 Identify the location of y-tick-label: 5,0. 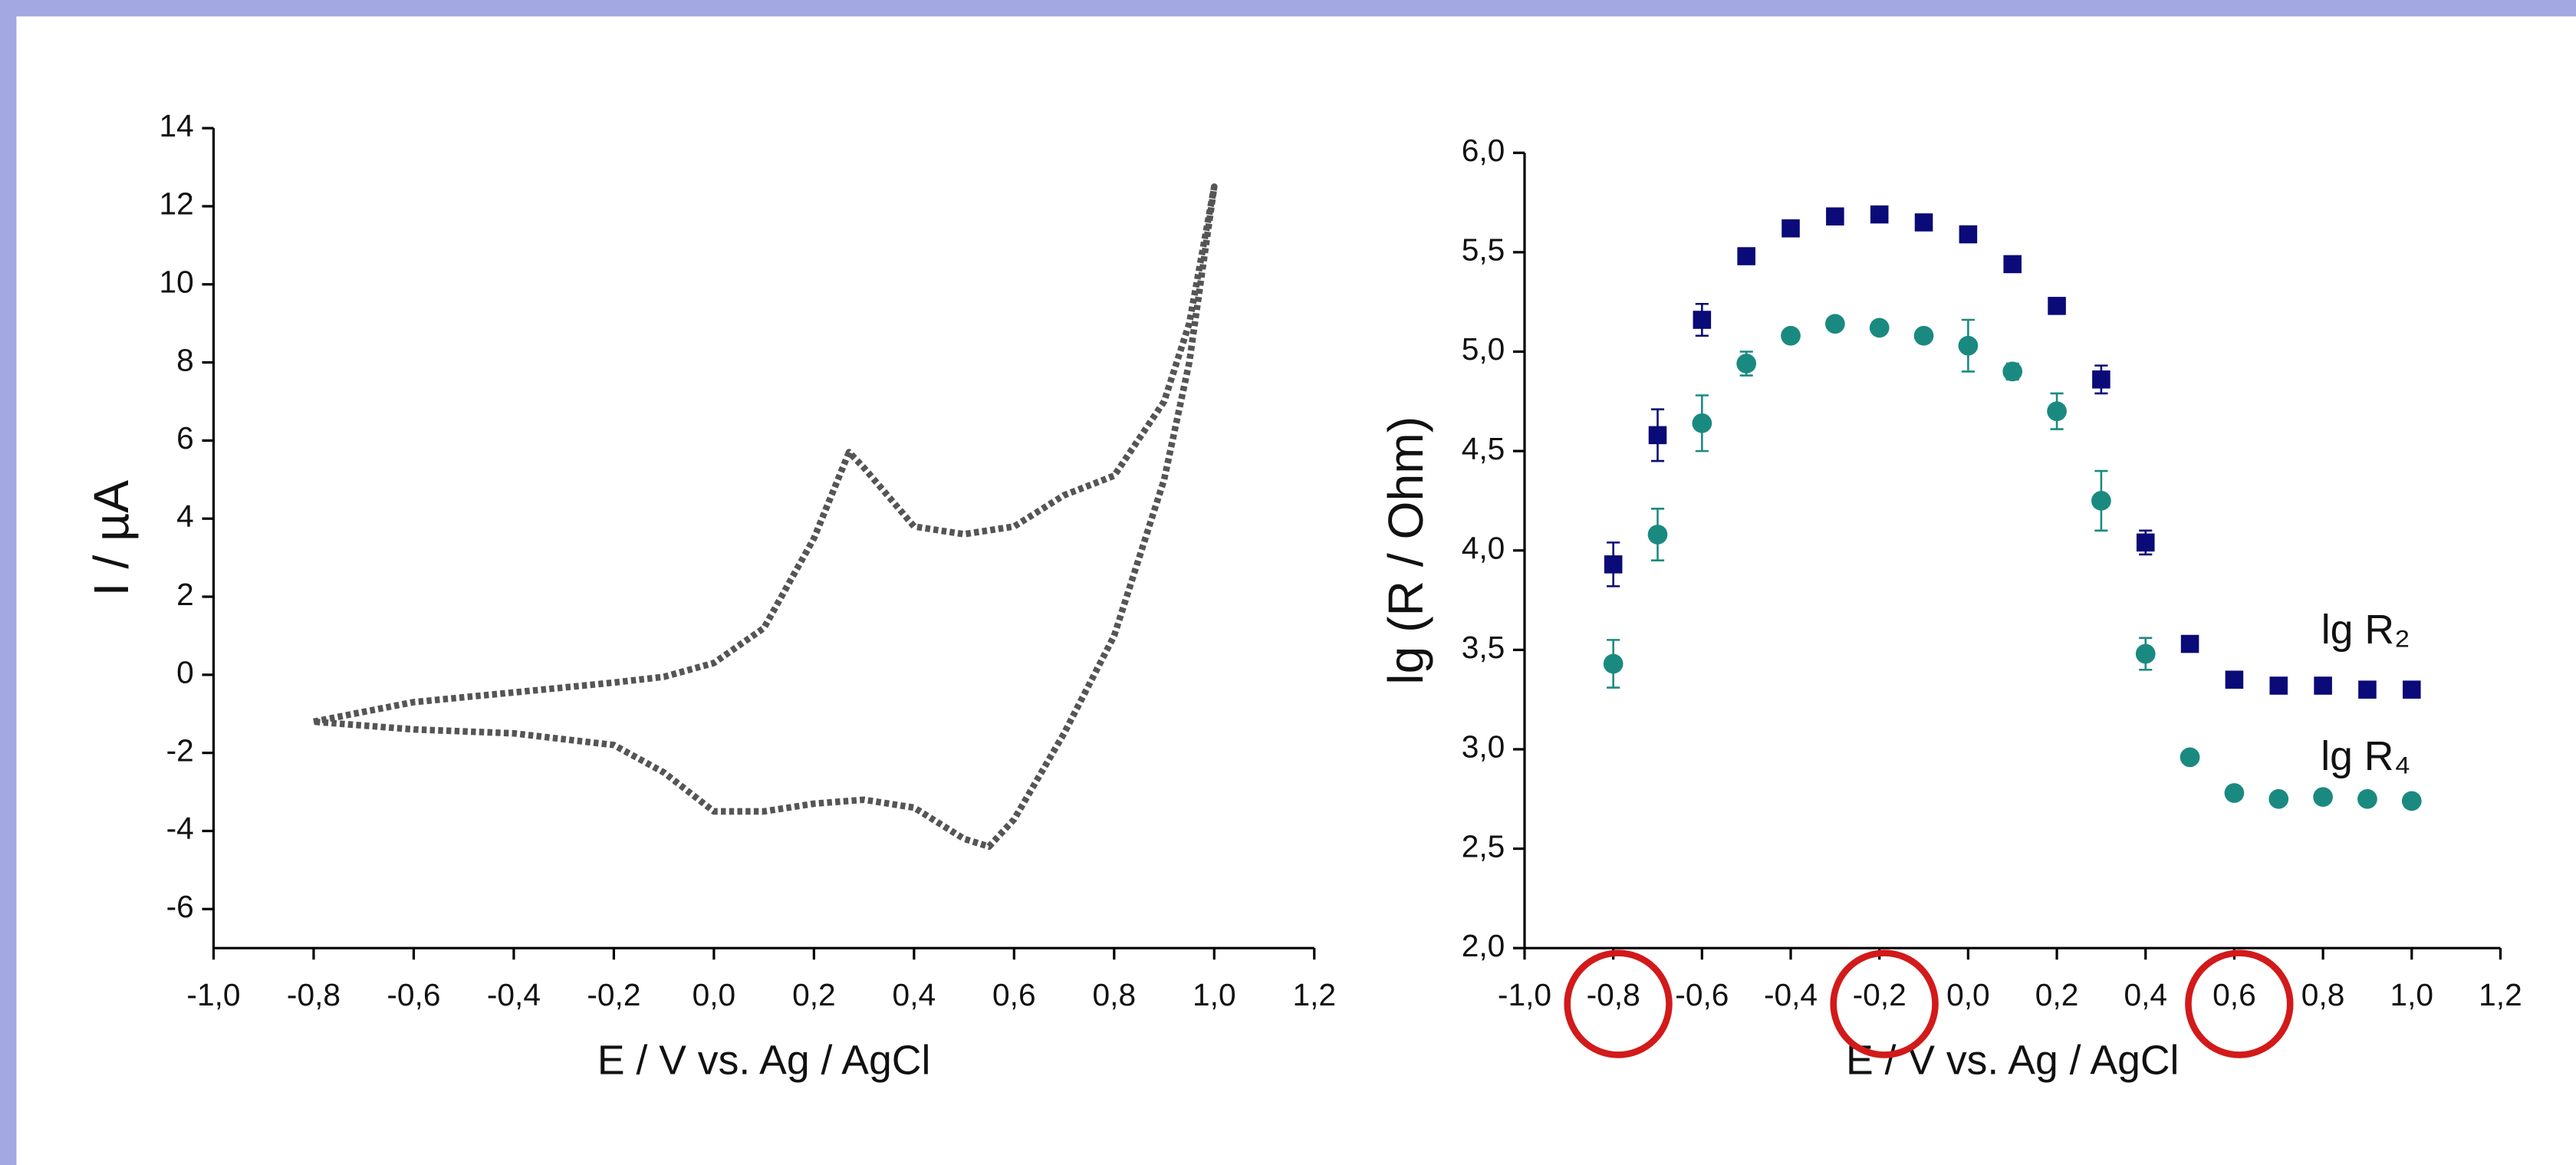
(1483, 349).